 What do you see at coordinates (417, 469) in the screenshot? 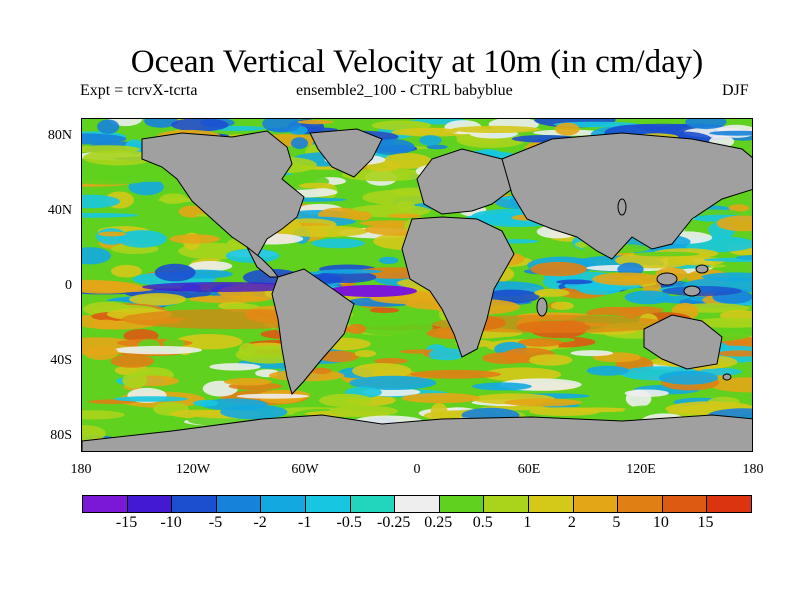
I see `lon-label: 0` at bounding box center [417, 469].